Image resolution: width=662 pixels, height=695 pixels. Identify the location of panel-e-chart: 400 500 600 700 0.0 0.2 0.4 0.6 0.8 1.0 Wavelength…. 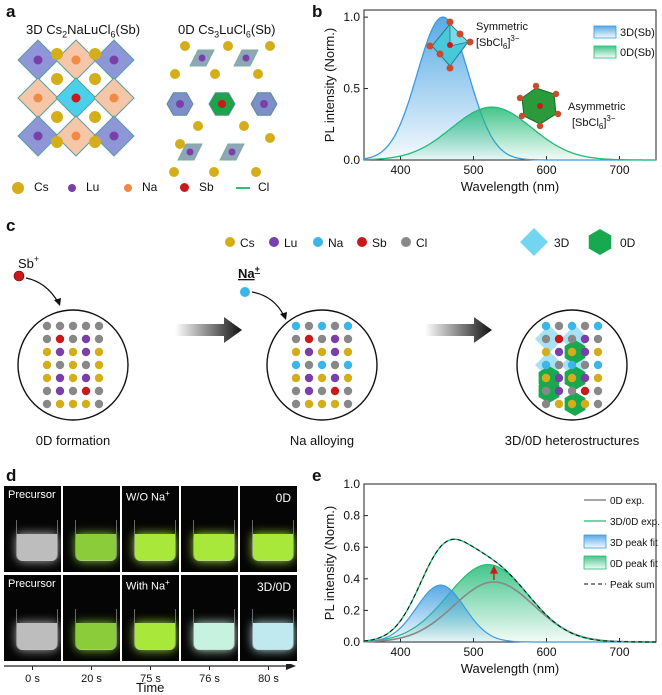
(491, 576).